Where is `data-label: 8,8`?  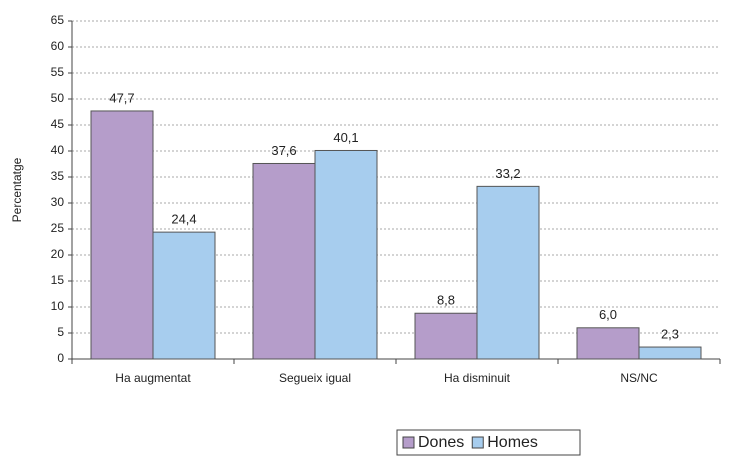 data-label: 8,8 is located at coordinates (446, 300).